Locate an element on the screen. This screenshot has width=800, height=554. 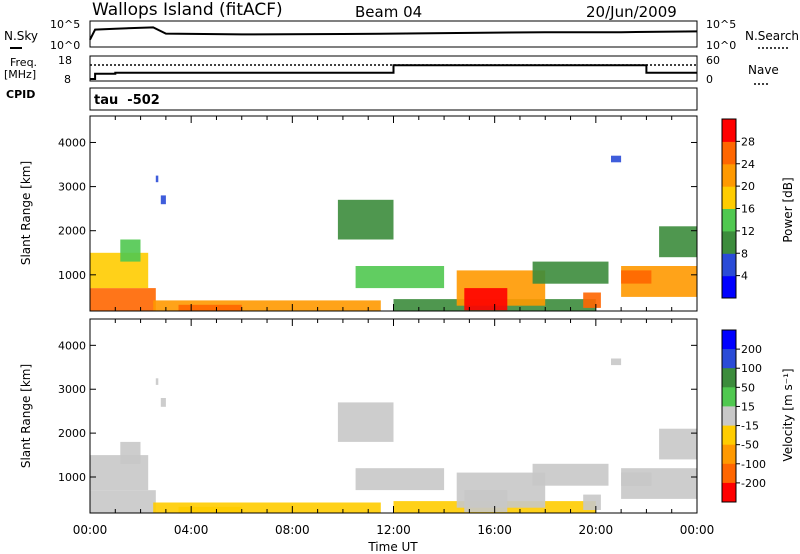
freq-label-line1: Freq. is located at coordinates (23, 62).